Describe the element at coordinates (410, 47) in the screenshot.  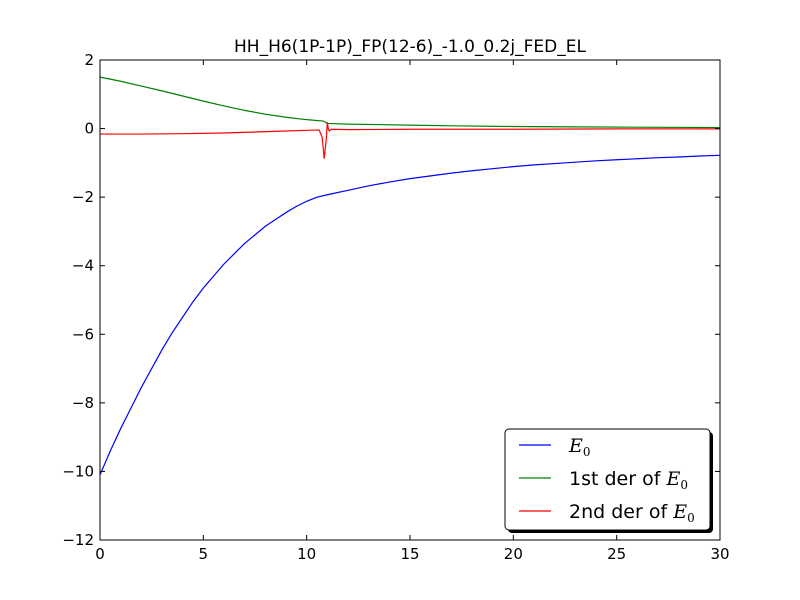
I see `chart-title: HH_H6(1P-1P)_FP(12-6)_-1.0_0.2j_FED_EL` at that location.